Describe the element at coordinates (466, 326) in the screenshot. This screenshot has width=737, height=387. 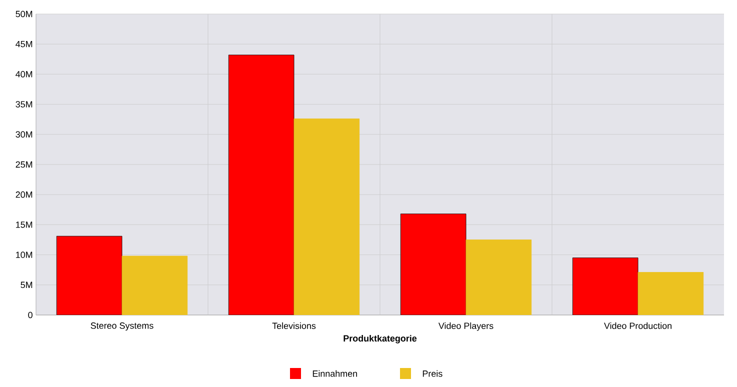
I see `x-tick-label: Video Players` at that location.